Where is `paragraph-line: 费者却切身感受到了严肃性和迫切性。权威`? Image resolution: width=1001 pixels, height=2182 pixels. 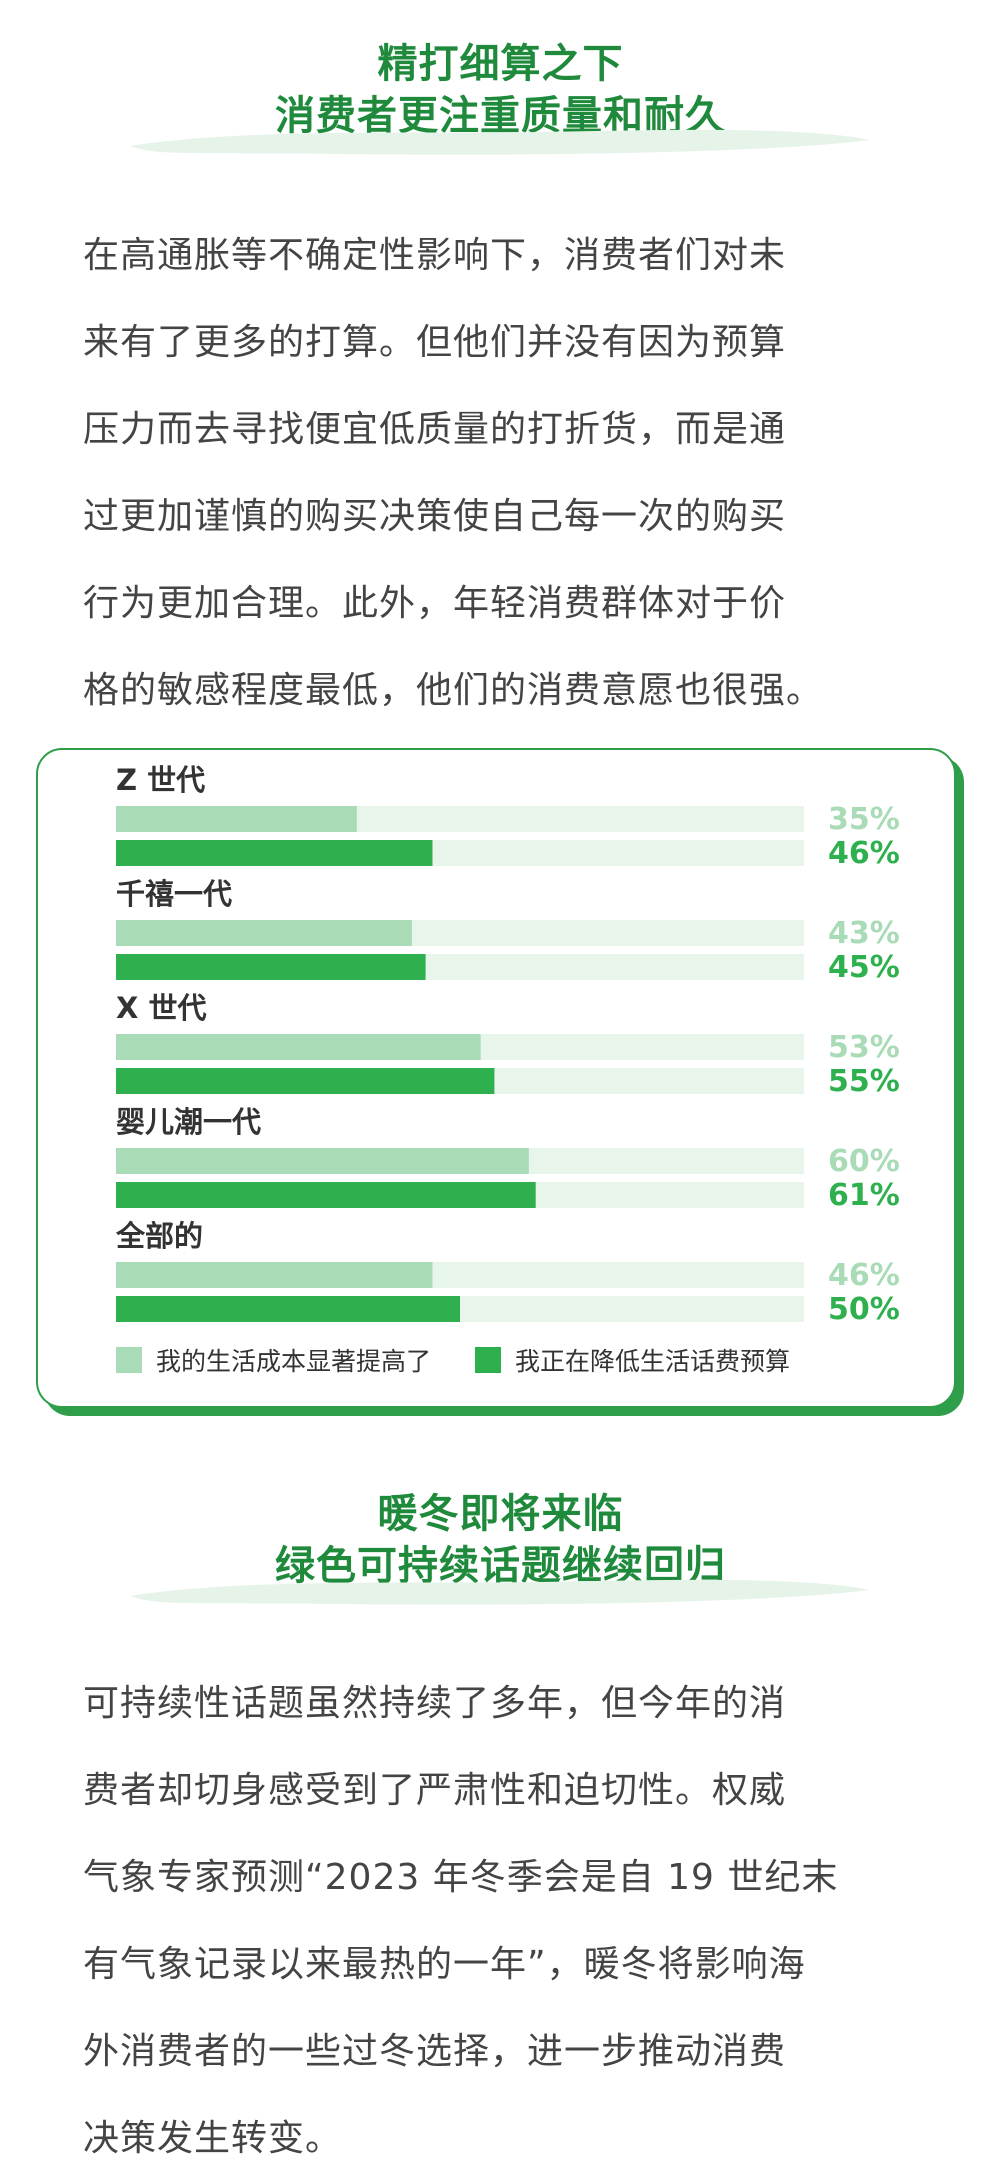 paragraph-line: 费者却切身感受到了严肃性和迫切性。权威 is located at coordinates (435, 1790).